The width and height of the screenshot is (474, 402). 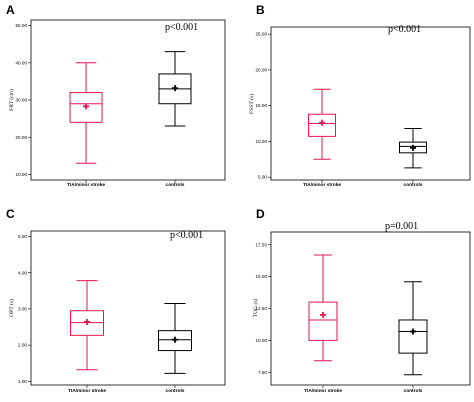 What do you see at coordinates (262, 308) in the screenshot?
I see `y-tick-label: 12.50` at bounding box center [262, 308].